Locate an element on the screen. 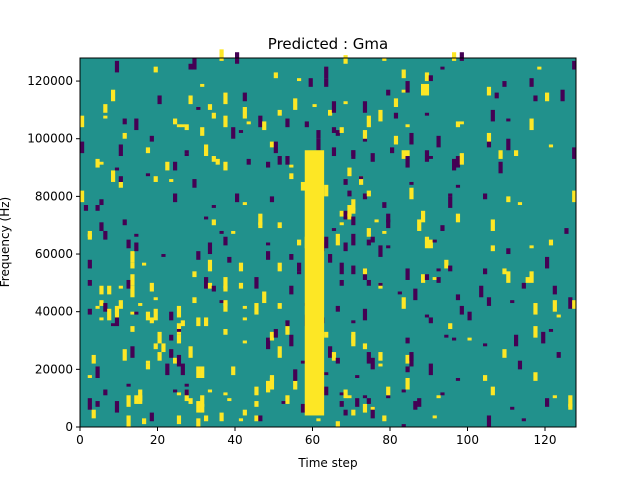  y-tick-label: 0 is located at coordinates (69, 427).